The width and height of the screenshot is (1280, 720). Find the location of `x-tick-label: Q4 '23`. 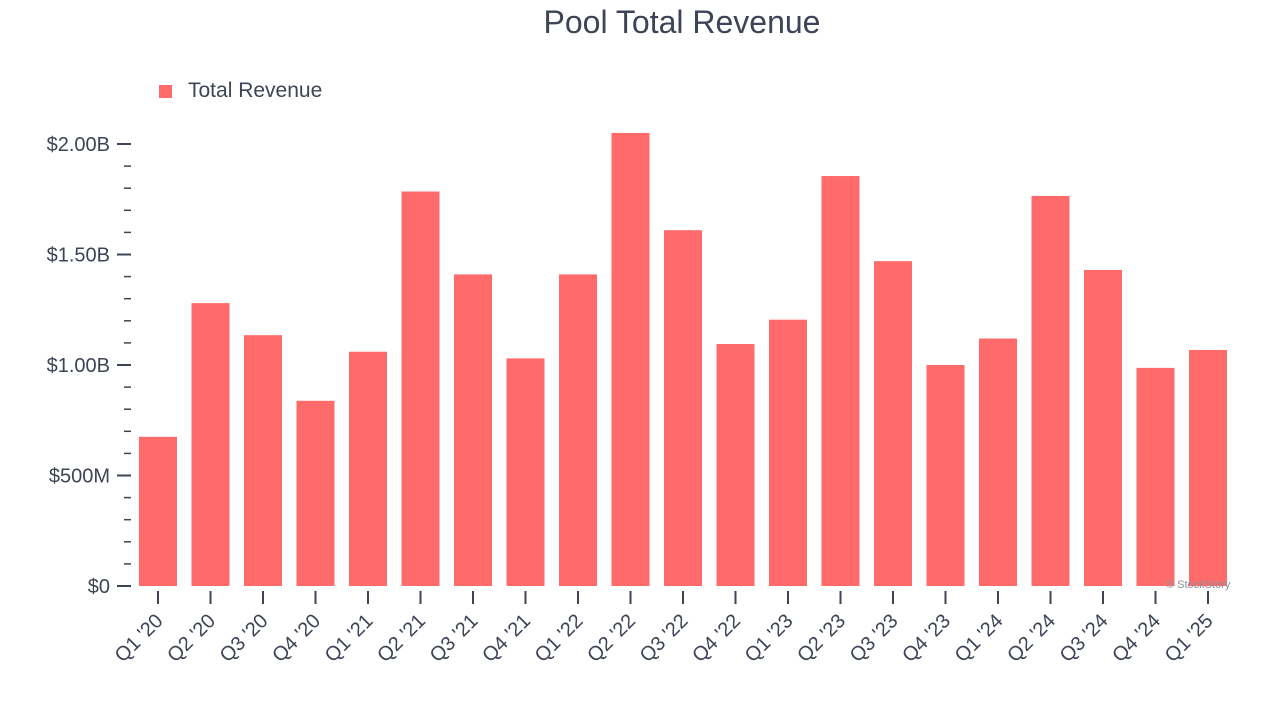

x-tick-label: Q4 '23 is located at coordinates (926, 638).